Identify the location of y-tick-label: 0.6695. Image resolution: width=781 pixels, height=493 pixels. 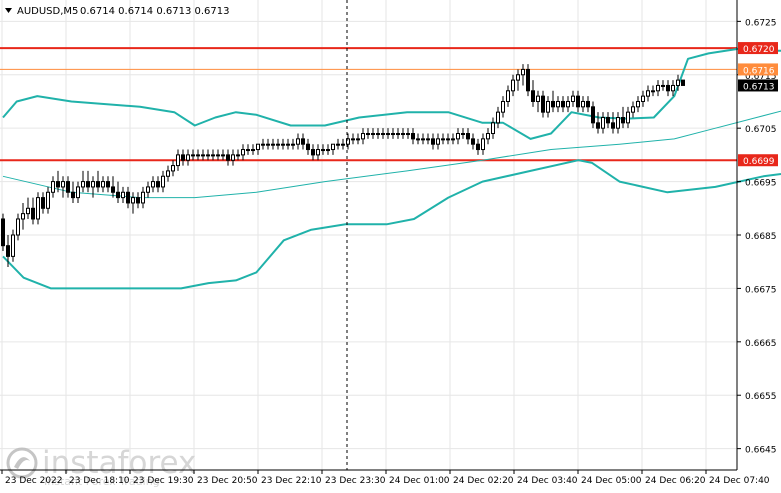
(761, 184).